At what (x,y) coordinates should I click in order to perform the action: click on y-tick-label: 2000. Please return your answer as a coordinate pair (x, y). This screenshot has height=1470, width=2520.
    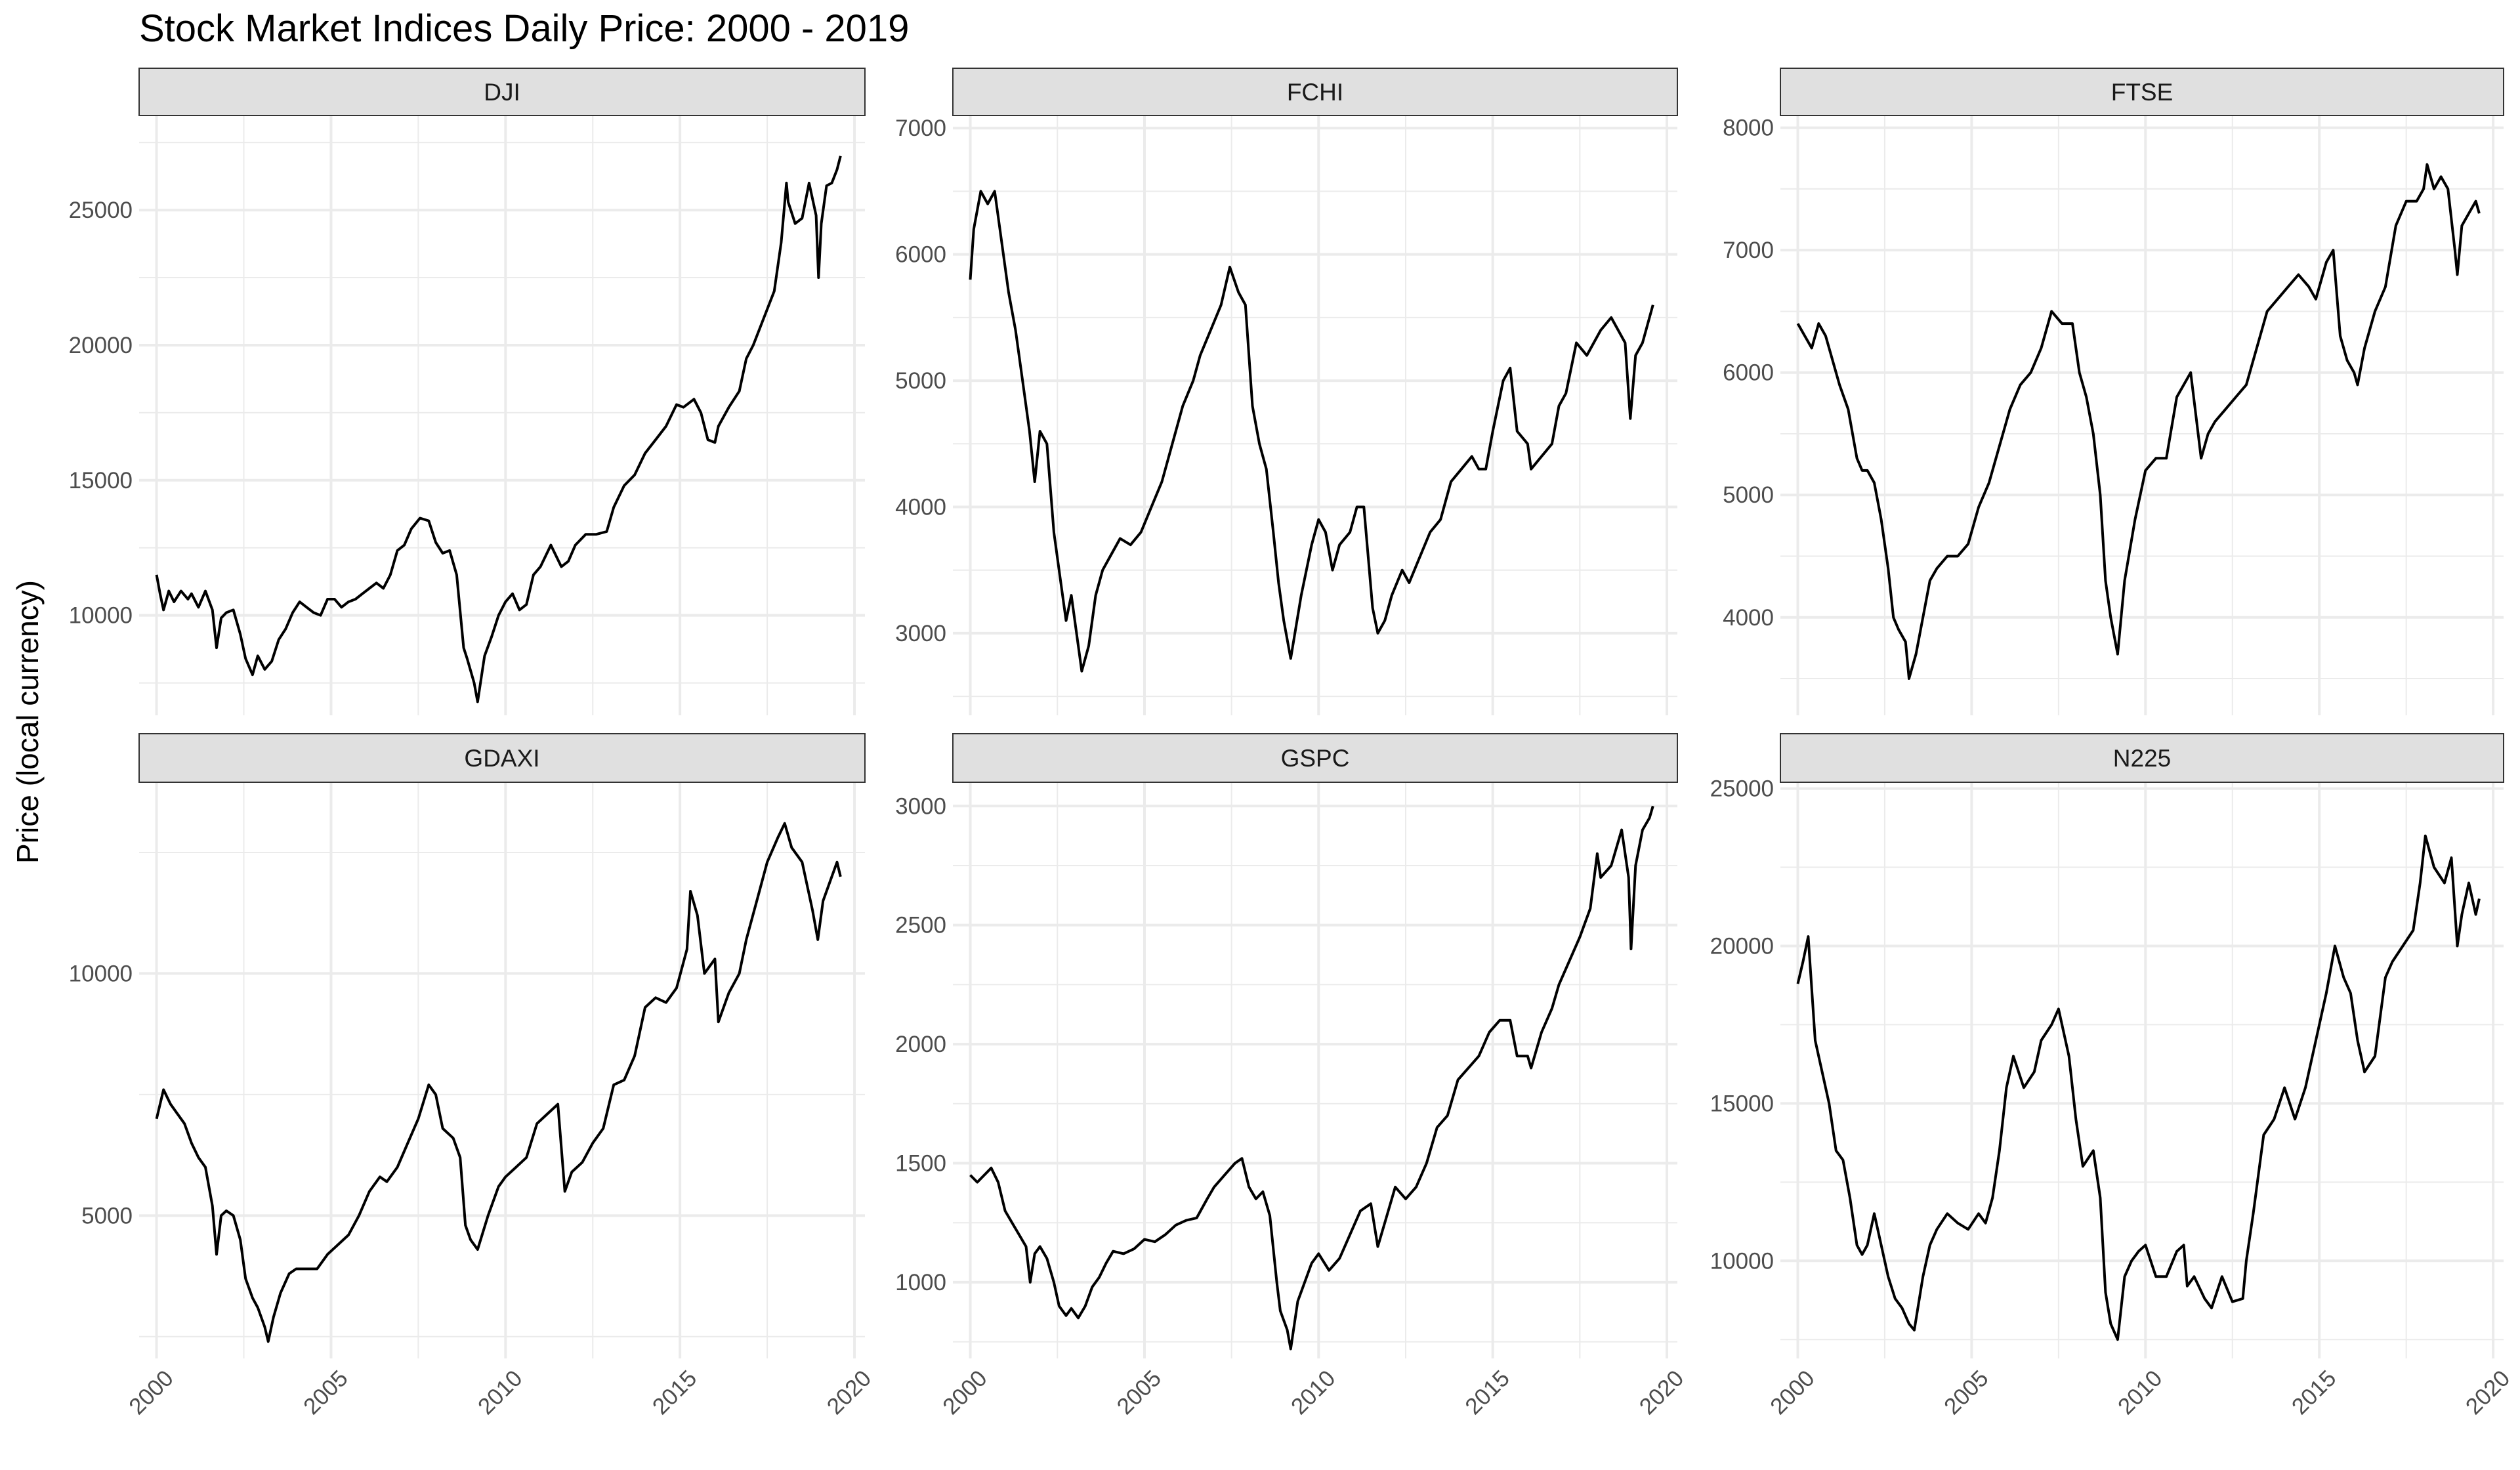
    Looking at the image, I should click on (920, 1044).